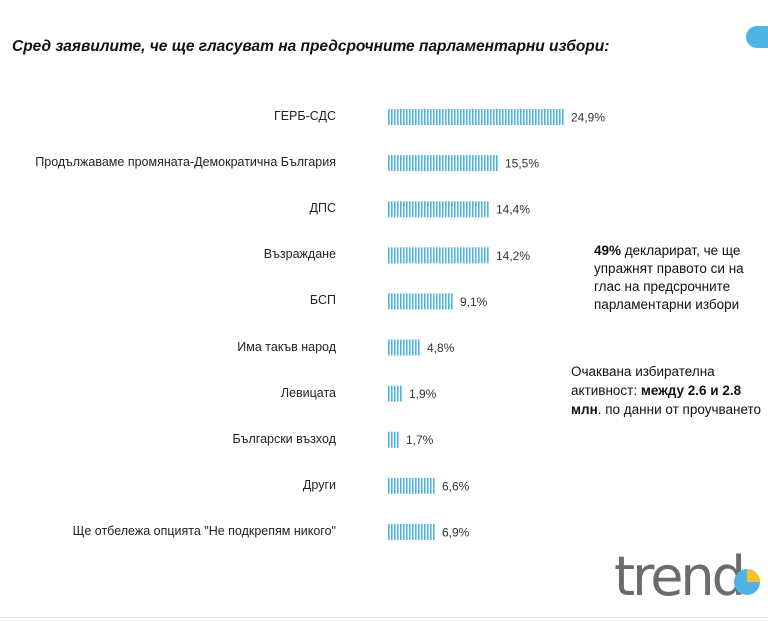 This screenshot has width=768, height=622. Describe the element at coordinates (608, 250) in the screenshot. I see `turnout-share-value: 49%` at that location.